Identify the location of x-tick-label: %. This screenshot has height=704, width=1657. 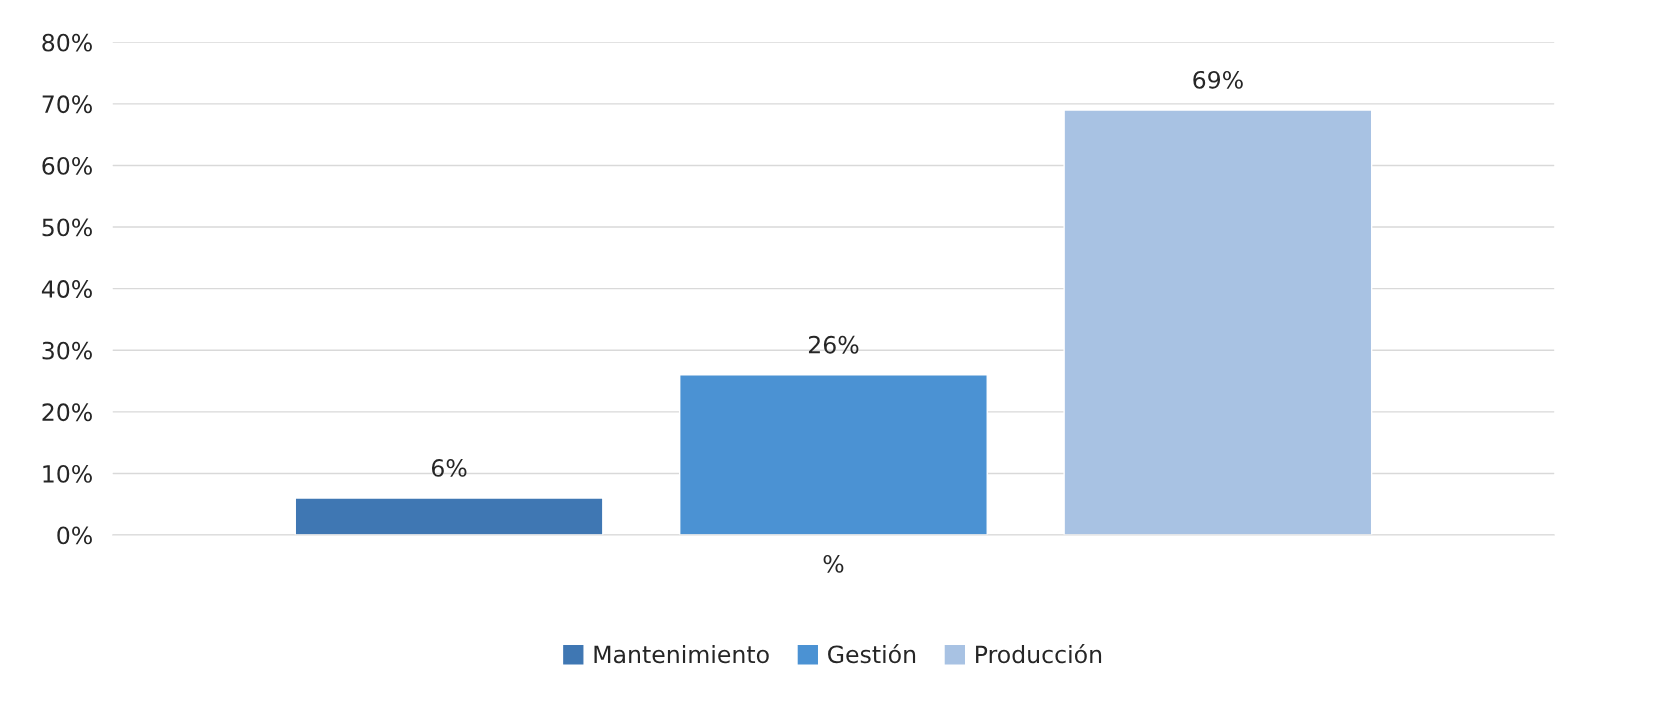
(833, 563).